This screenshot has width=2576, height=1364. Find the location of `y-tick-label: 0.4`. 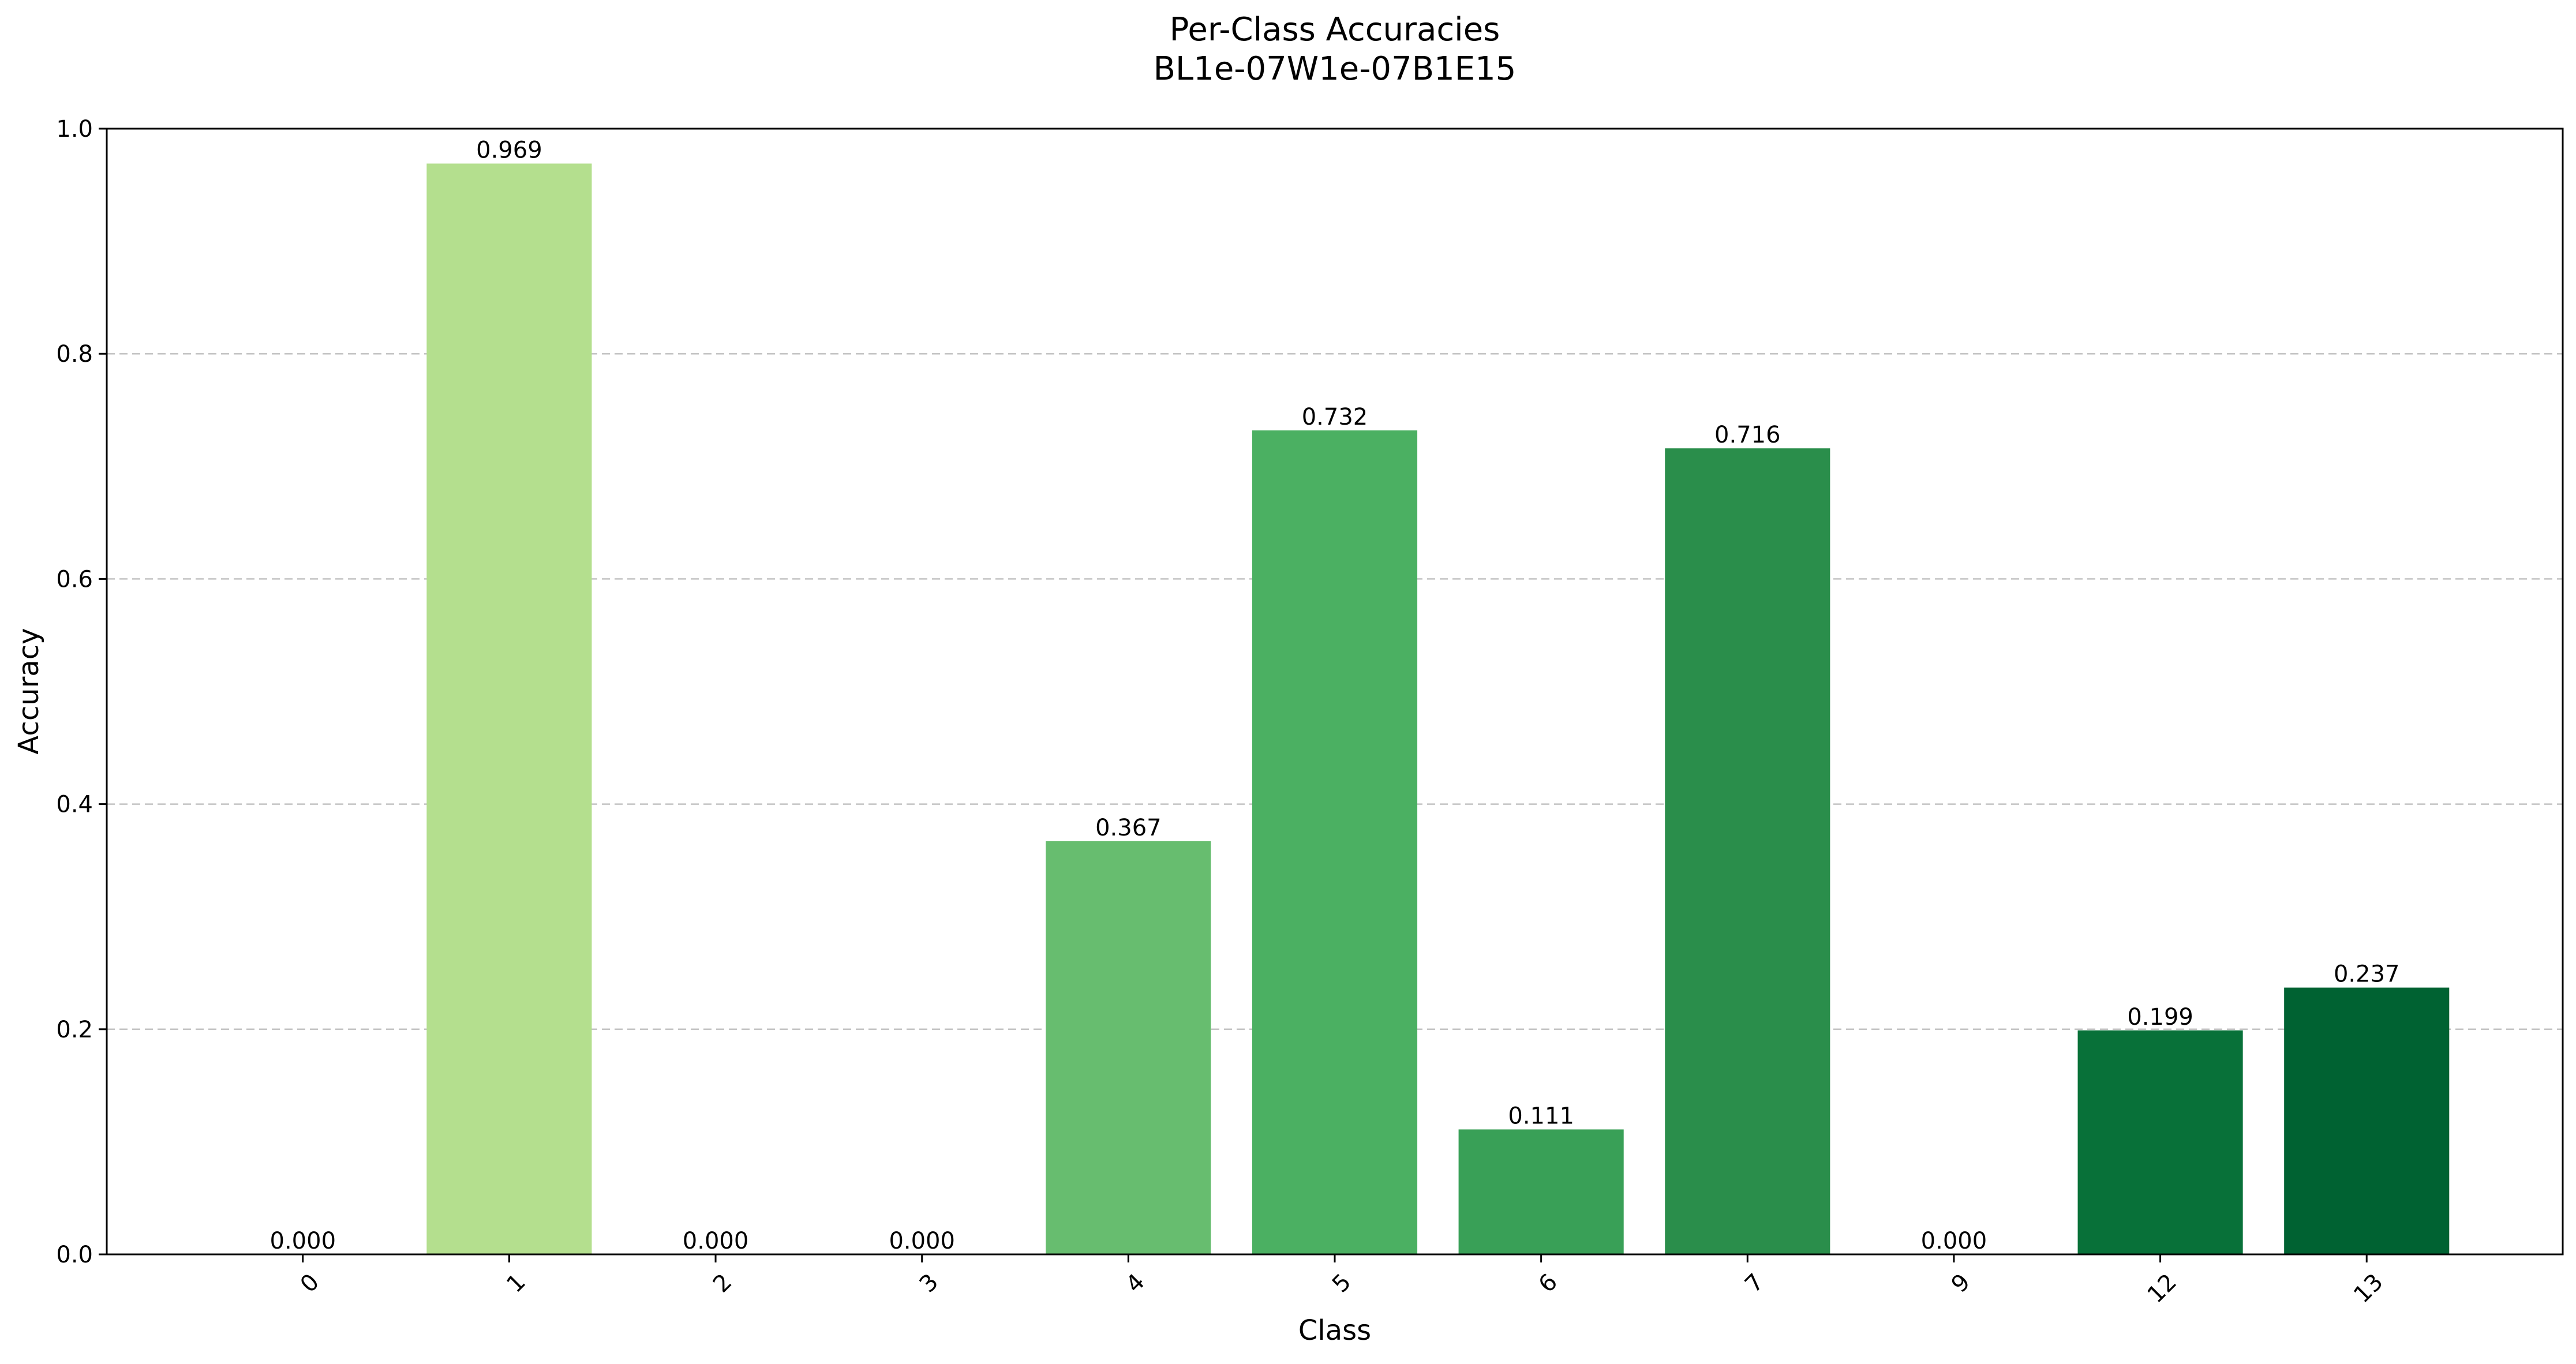

y-tick-label: 0.4 is located at coordinates (74, 805).